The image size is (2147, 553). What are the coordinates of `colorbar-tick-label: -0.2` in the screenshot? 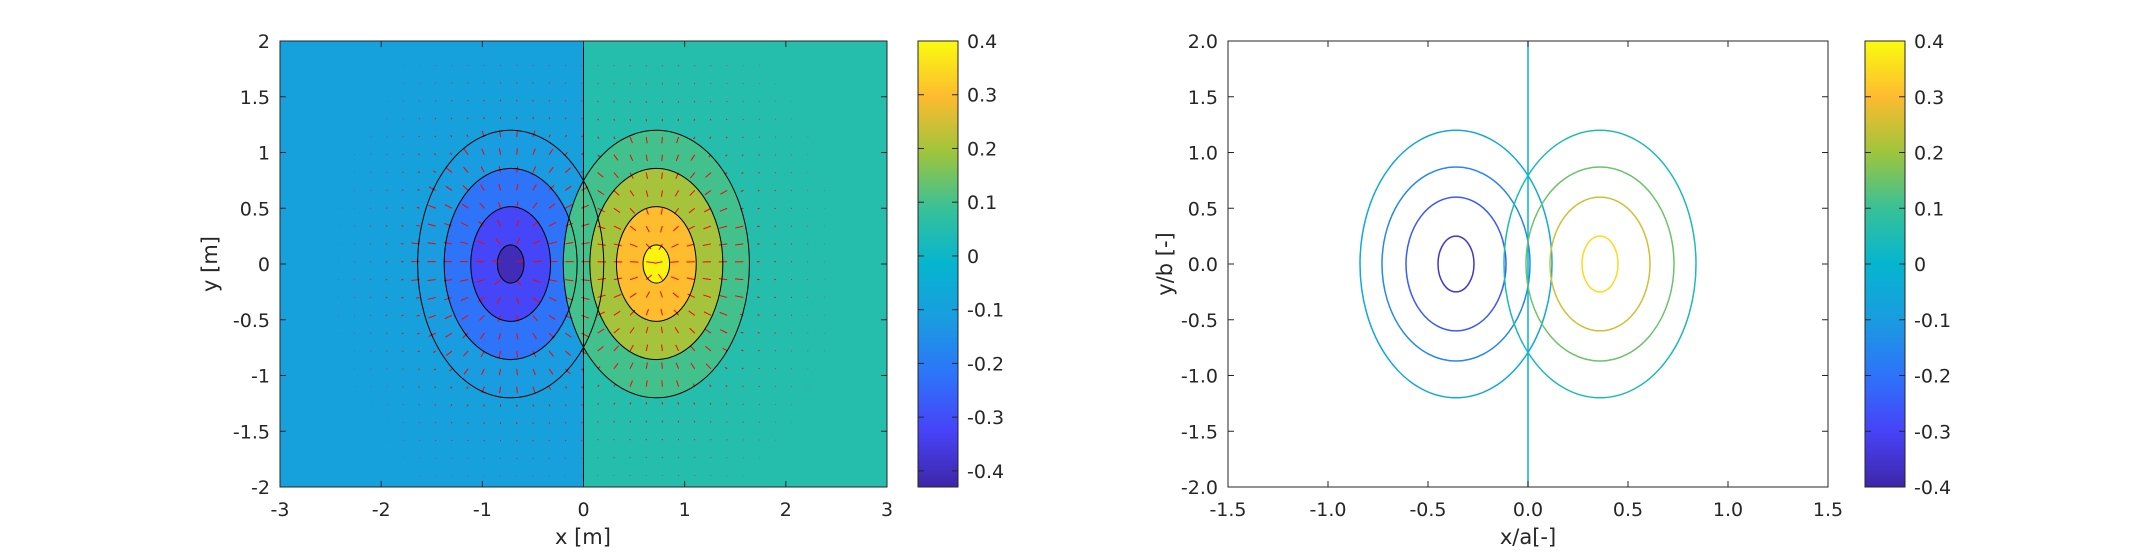 It's located at (1932, 377).